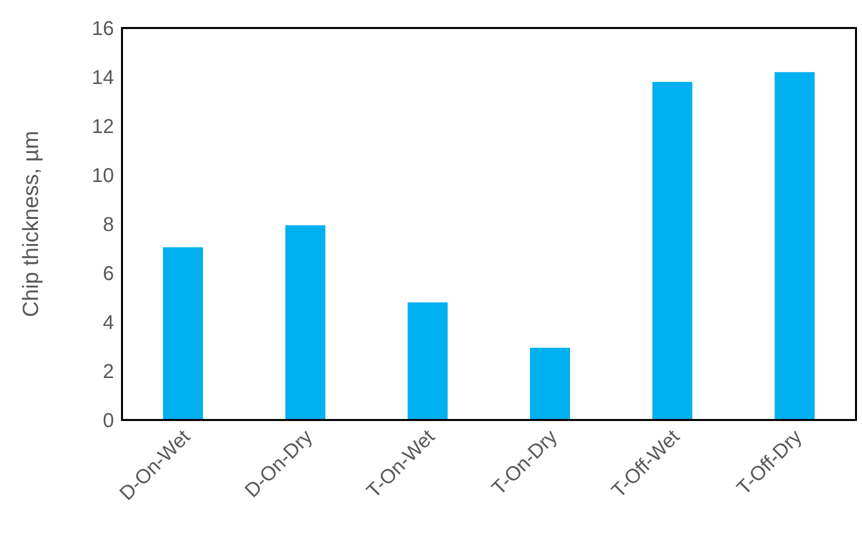 The height and width of the screenshot is (560, 862). I want to click on y-tick-label: 2, so click(108, 372).